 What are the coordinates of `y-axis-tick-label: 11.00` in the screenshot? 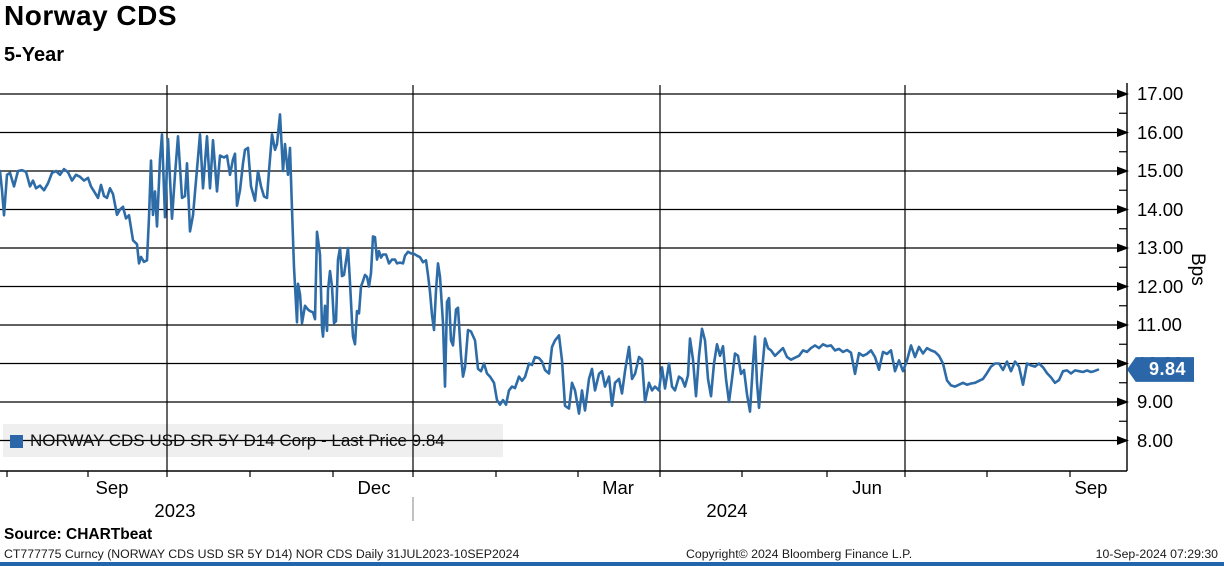 It's located at (1159, 324).